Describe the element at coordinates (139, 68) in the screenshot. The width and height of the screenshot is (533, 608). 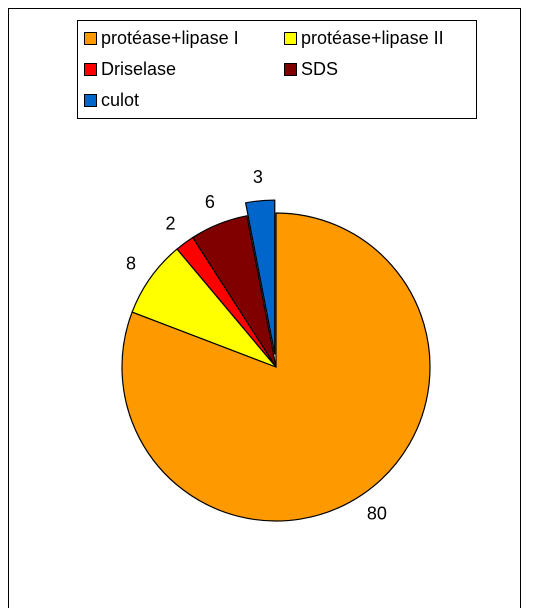
I see `legend-label: Driselase` at that location.